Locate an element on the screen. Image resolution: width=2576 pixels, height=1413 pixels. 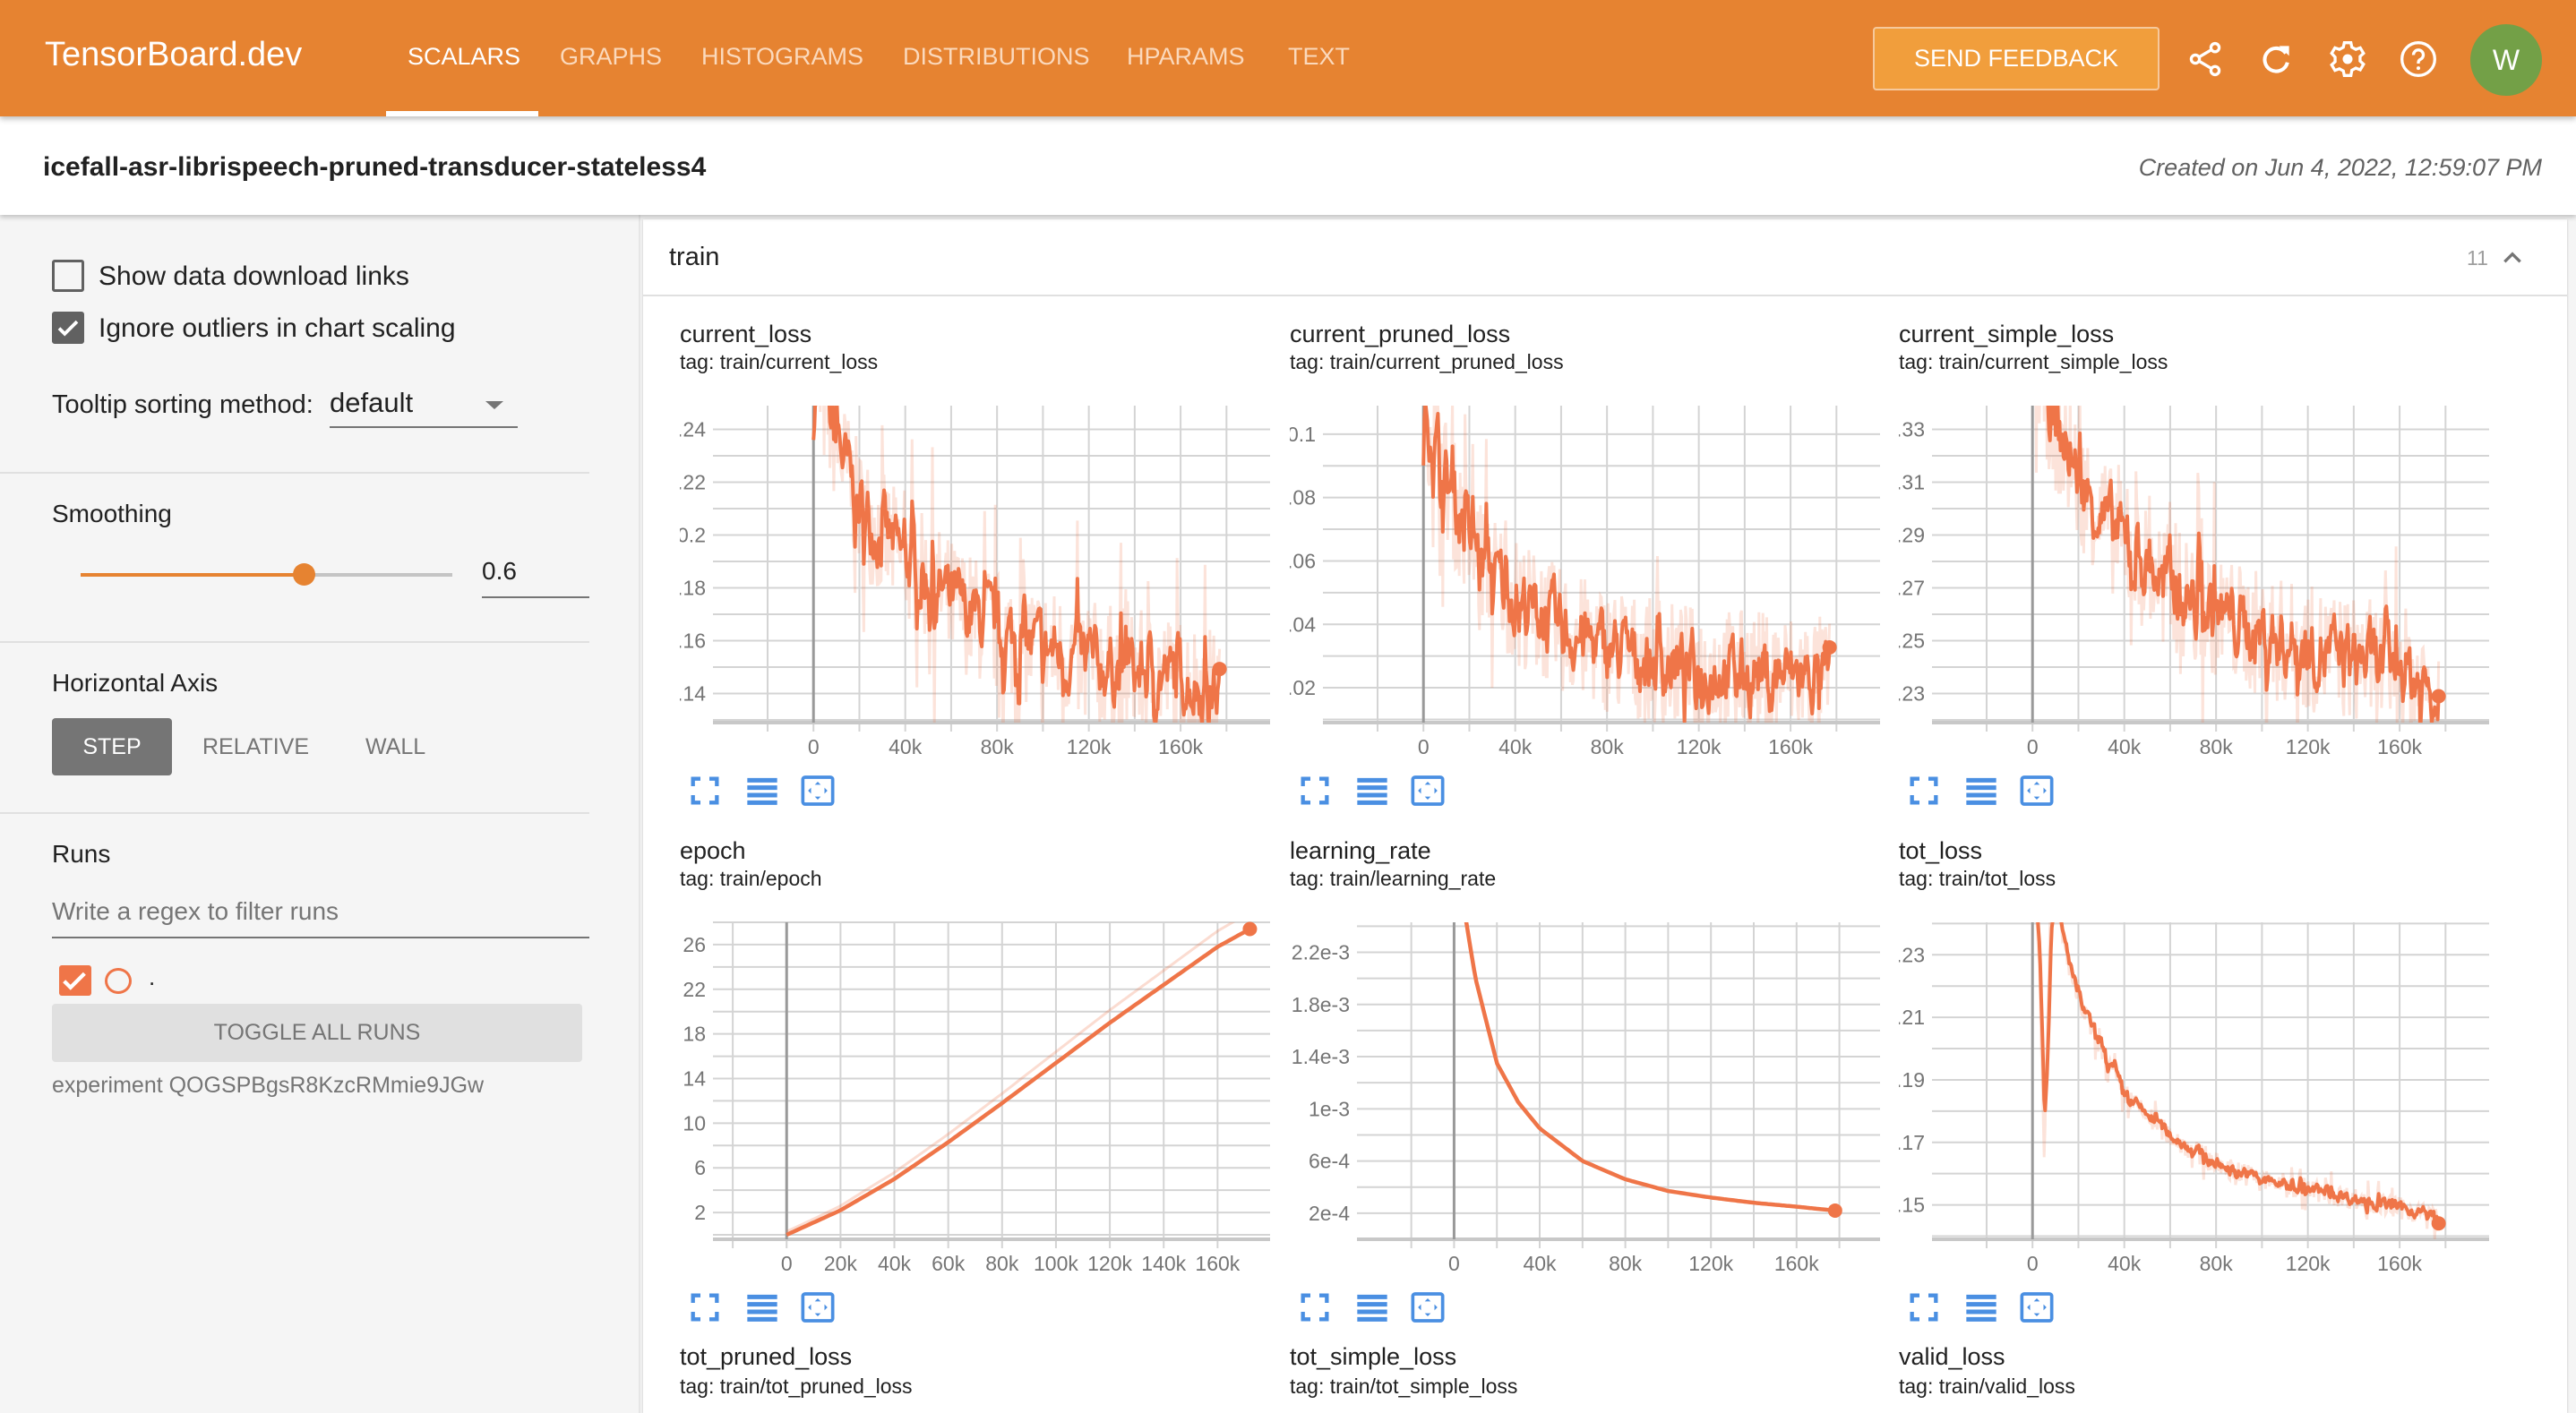
chart-title: current_loss is located at coordinates (746, 334).